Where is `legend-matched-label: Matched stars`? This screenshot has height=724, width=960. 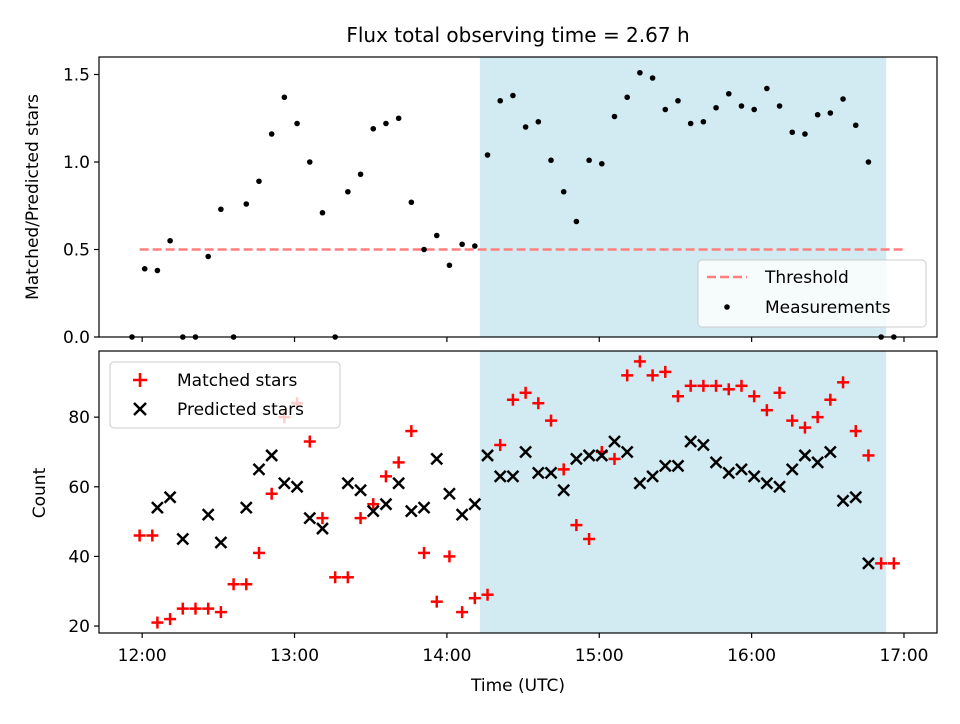
legend-matched-label: Matched stars is located at coordinates (237, 381).